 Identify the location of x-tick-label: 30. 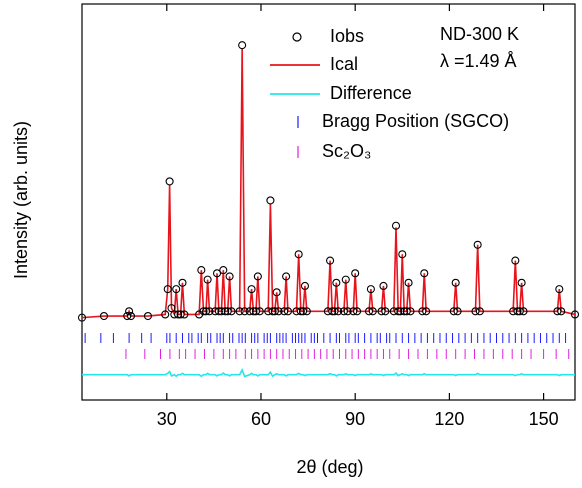
(167, 419).